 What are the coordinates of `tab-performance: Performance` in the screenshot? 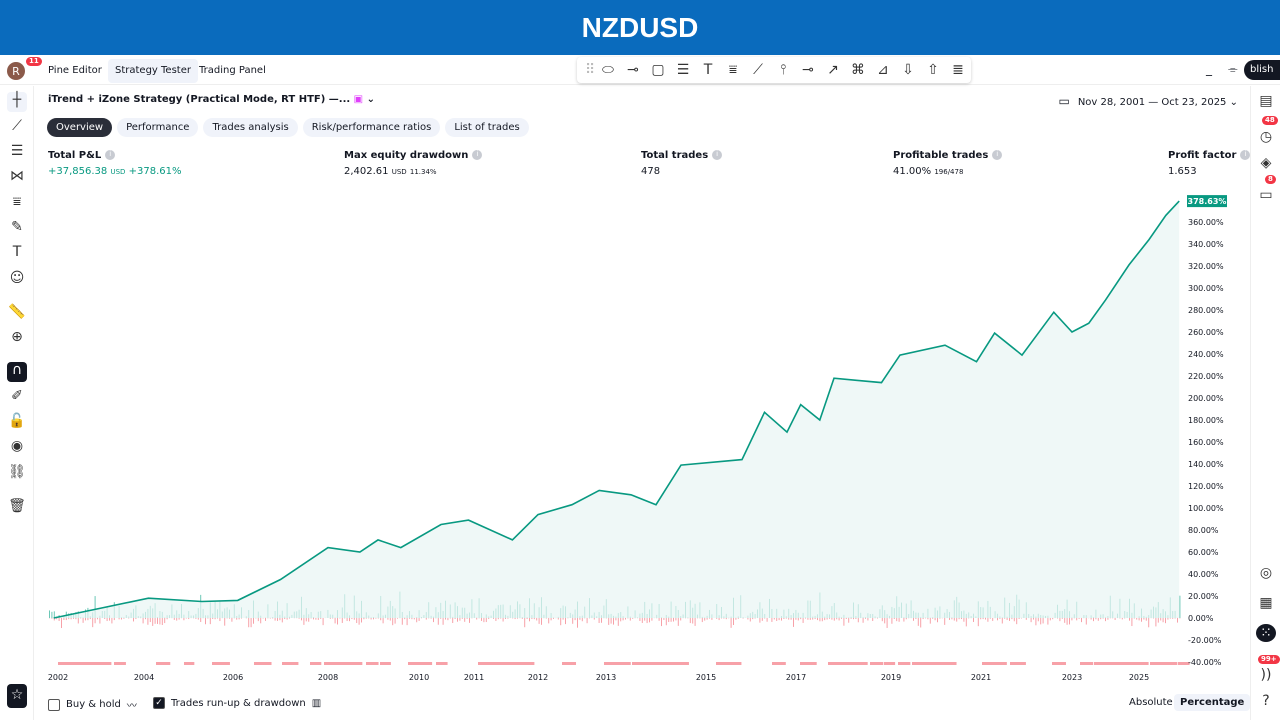 It's located at (158, 127).